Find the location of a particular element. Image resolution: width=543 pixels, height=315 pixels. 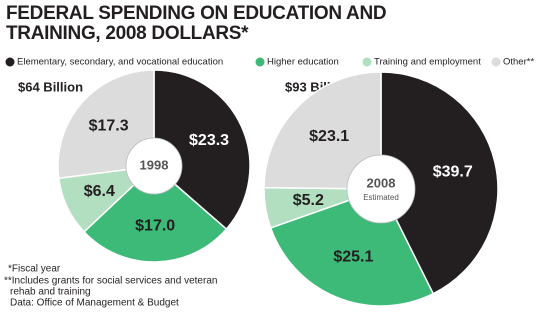

value-label: $39.7 is located at coordinates (453, 171).